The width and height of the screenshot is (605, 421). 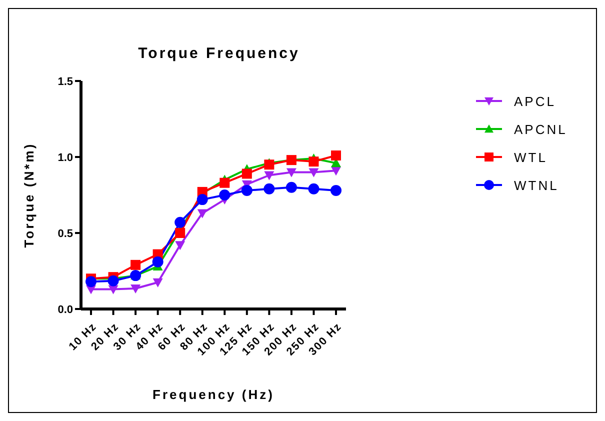 I want to click on x-axis-title: Frequency (Hz), so click(x=213, y=394).